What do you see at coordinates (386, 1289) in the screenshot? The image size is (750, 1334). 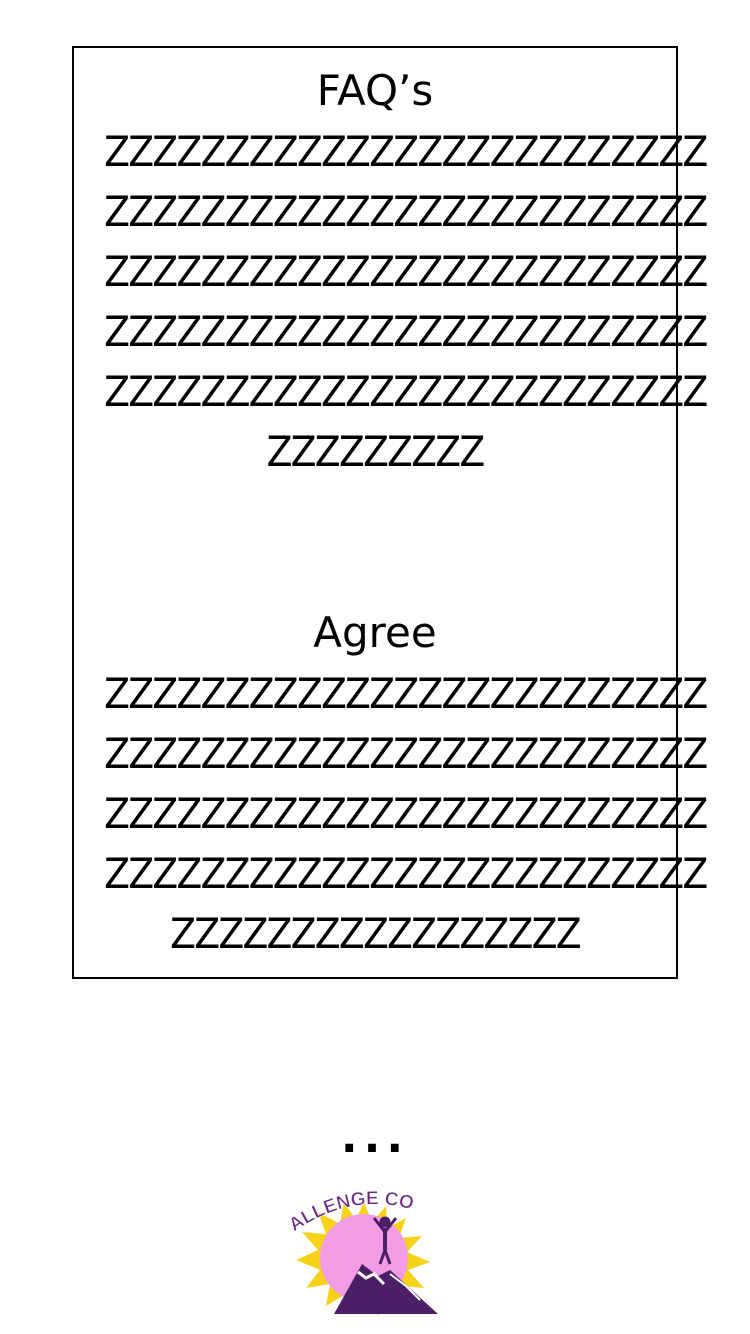 I see `mountain-shape` at bounding box center [386, 1289].